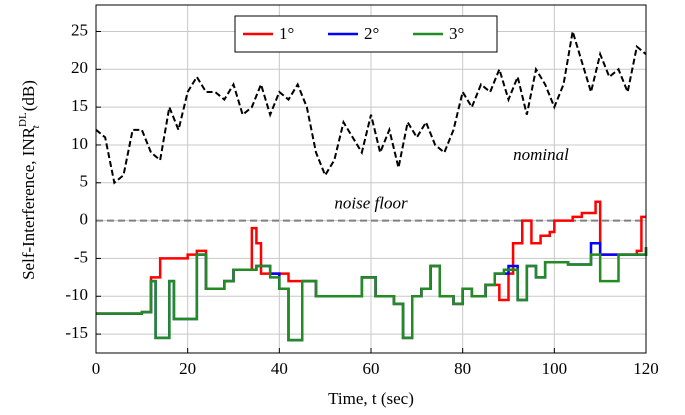  I want to click on legend-label: 2°, so click(371, 33).